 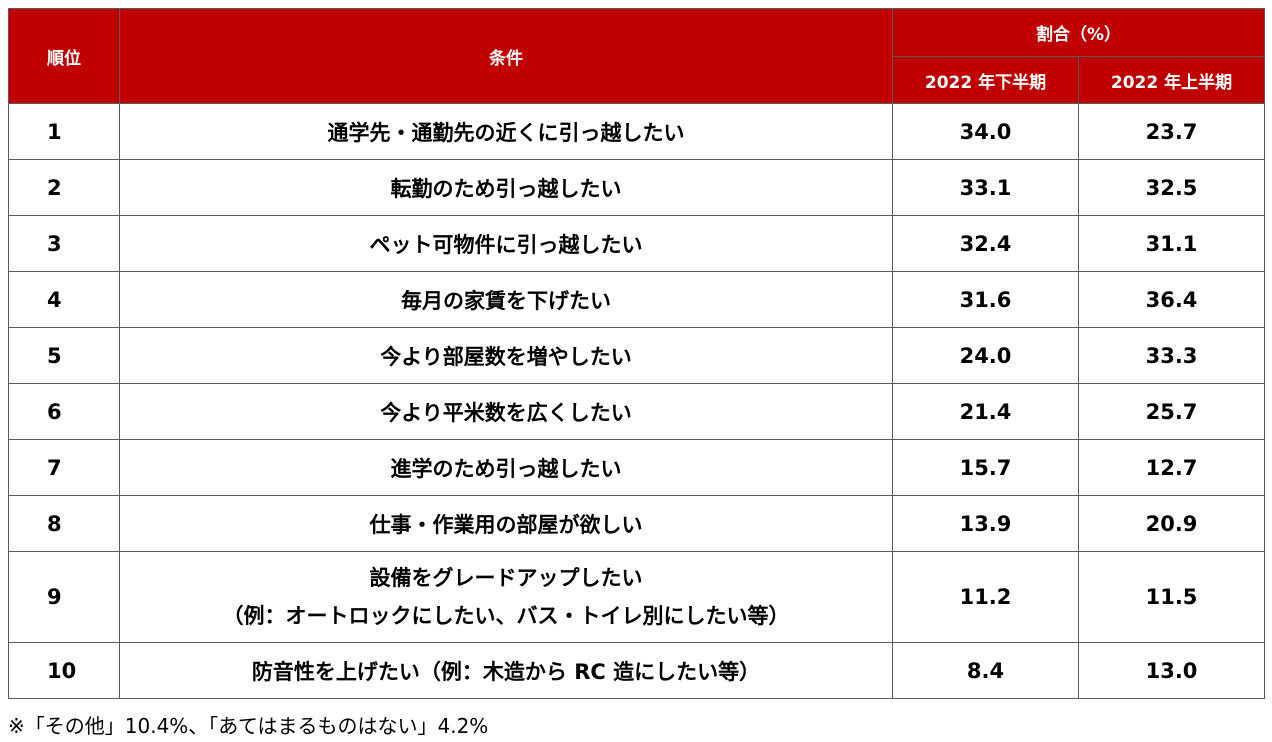 I want to click on rank-cell: 5, so click(x=64, y=355).